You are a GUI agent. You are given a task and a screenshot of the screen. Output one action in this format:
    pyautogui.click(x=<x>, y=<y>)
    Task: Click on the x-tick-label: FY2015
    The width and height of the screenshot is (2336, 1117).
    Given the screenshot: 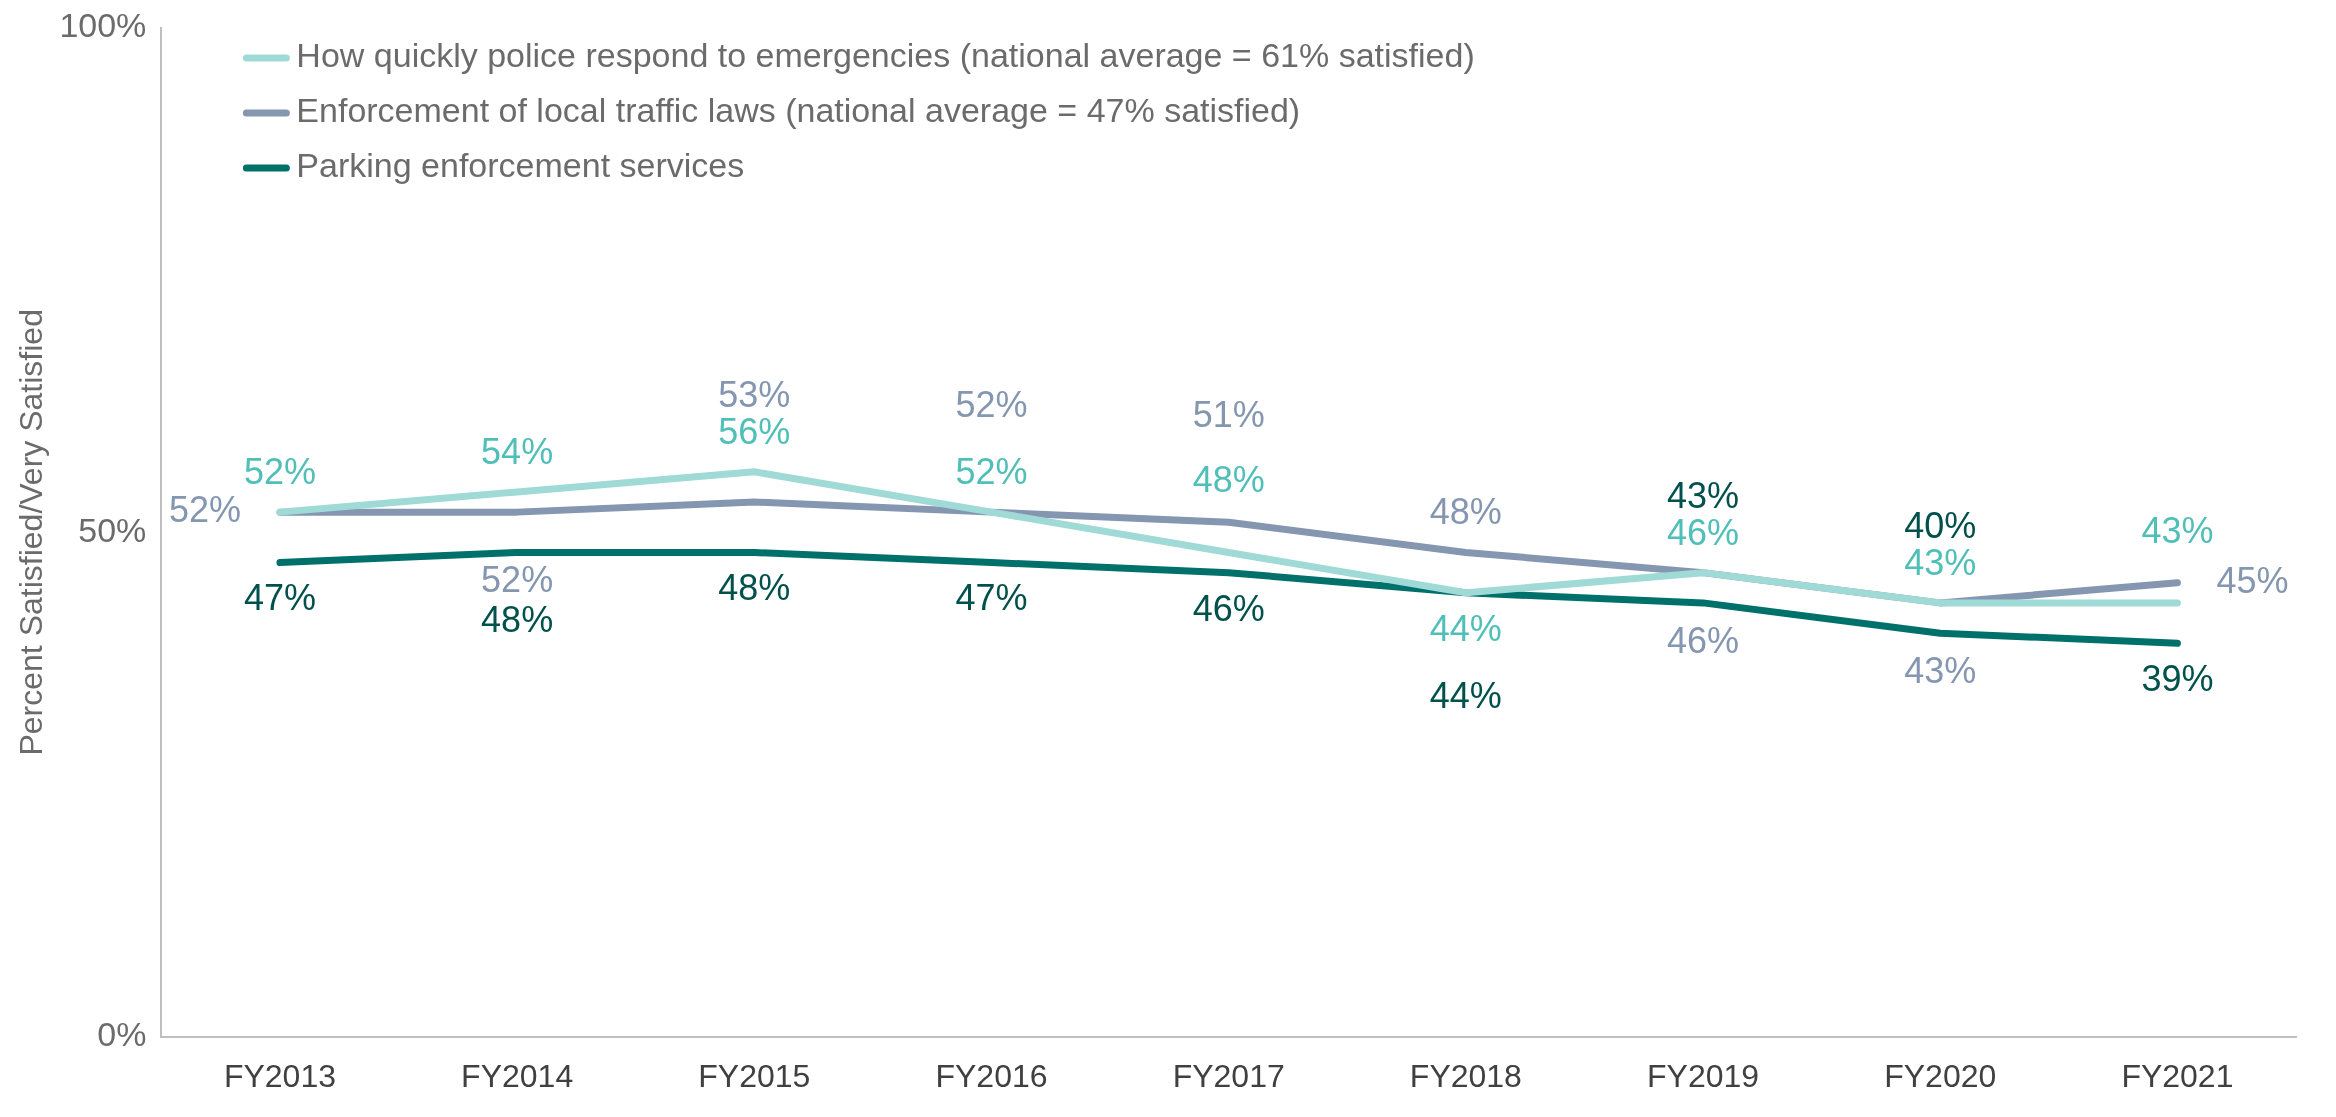 What is the action you would take?
    pyautogui.click(x=754, y=1075)
    